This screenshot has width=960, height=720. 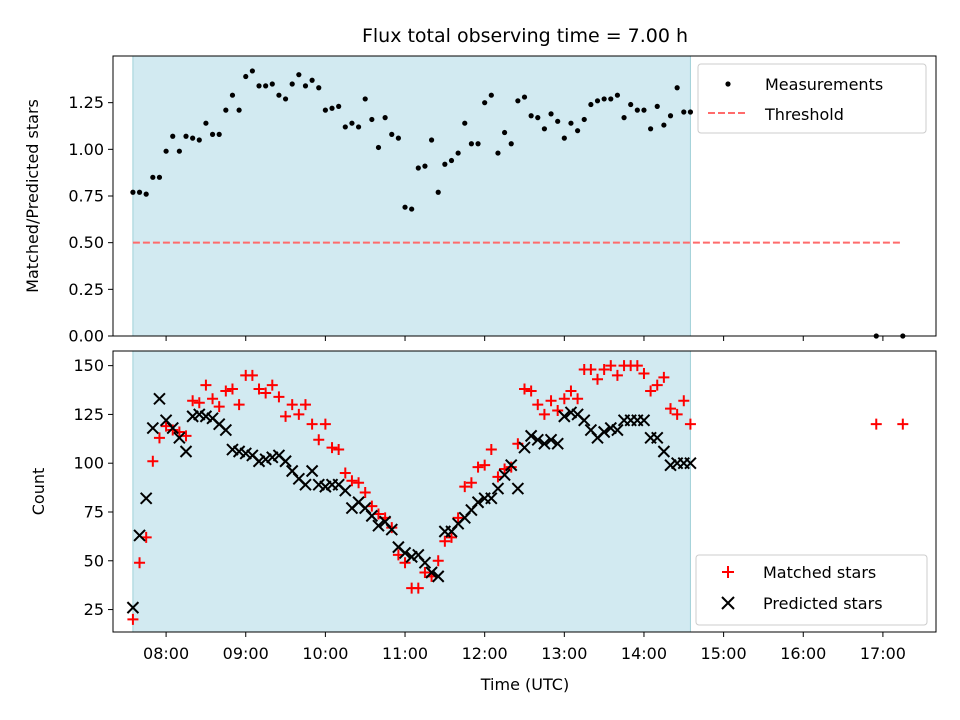 What do you see at coordinates (883, 653) in the screenshot?
I see `bottom-xtick-label: 17:00` at bounding box center [883, 653].